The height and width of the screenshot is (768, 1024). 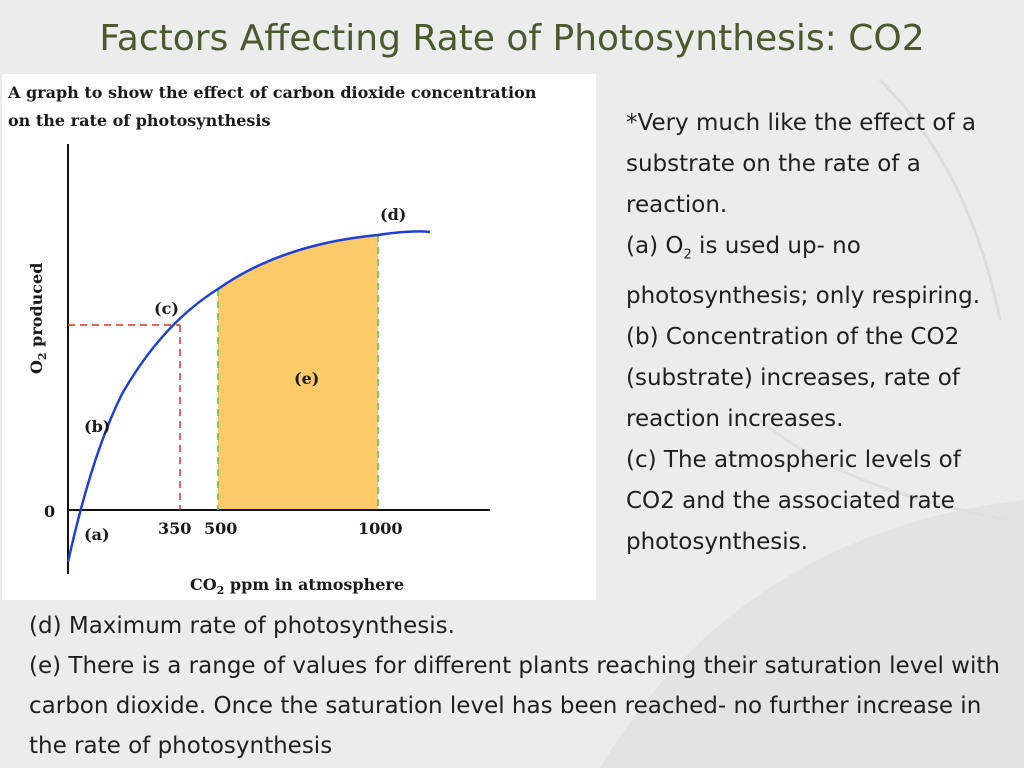 What do you see at coordinates (242, 626) in the screenshot?
I see `bottom-point-d: (d) Maximum rate of photosynthesis.` at bounding box center [242, 626].